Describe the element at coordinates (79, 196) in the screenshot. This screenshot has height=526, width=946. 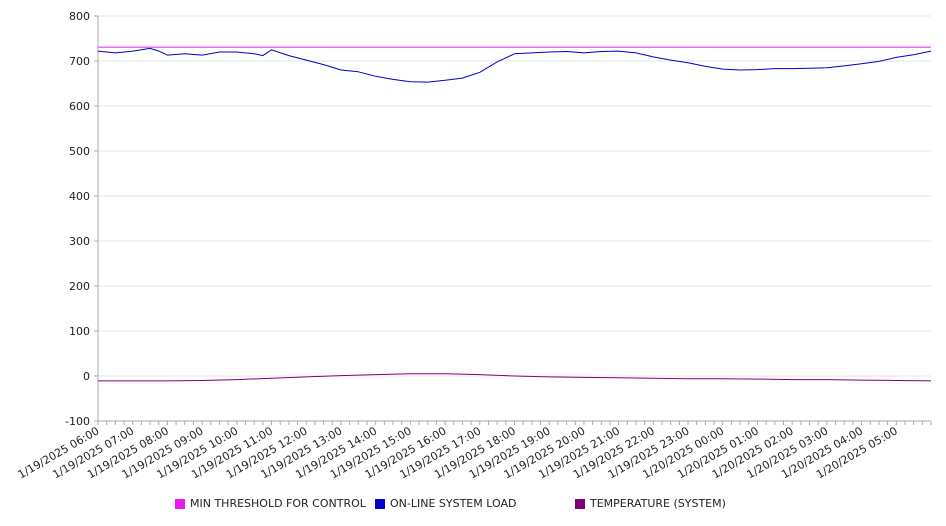
I see `y-tick-label: 400` at that location.